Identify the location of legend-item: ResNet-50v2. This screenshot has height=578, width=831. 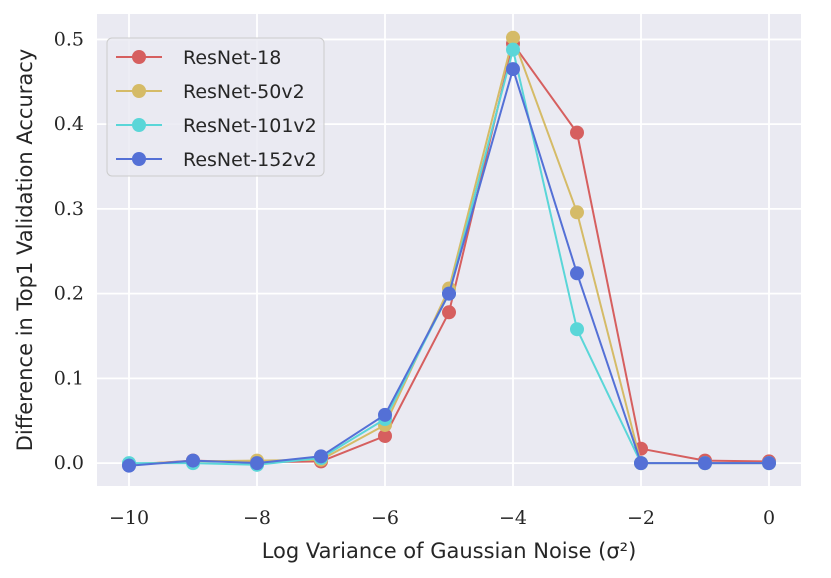
(210, 92).